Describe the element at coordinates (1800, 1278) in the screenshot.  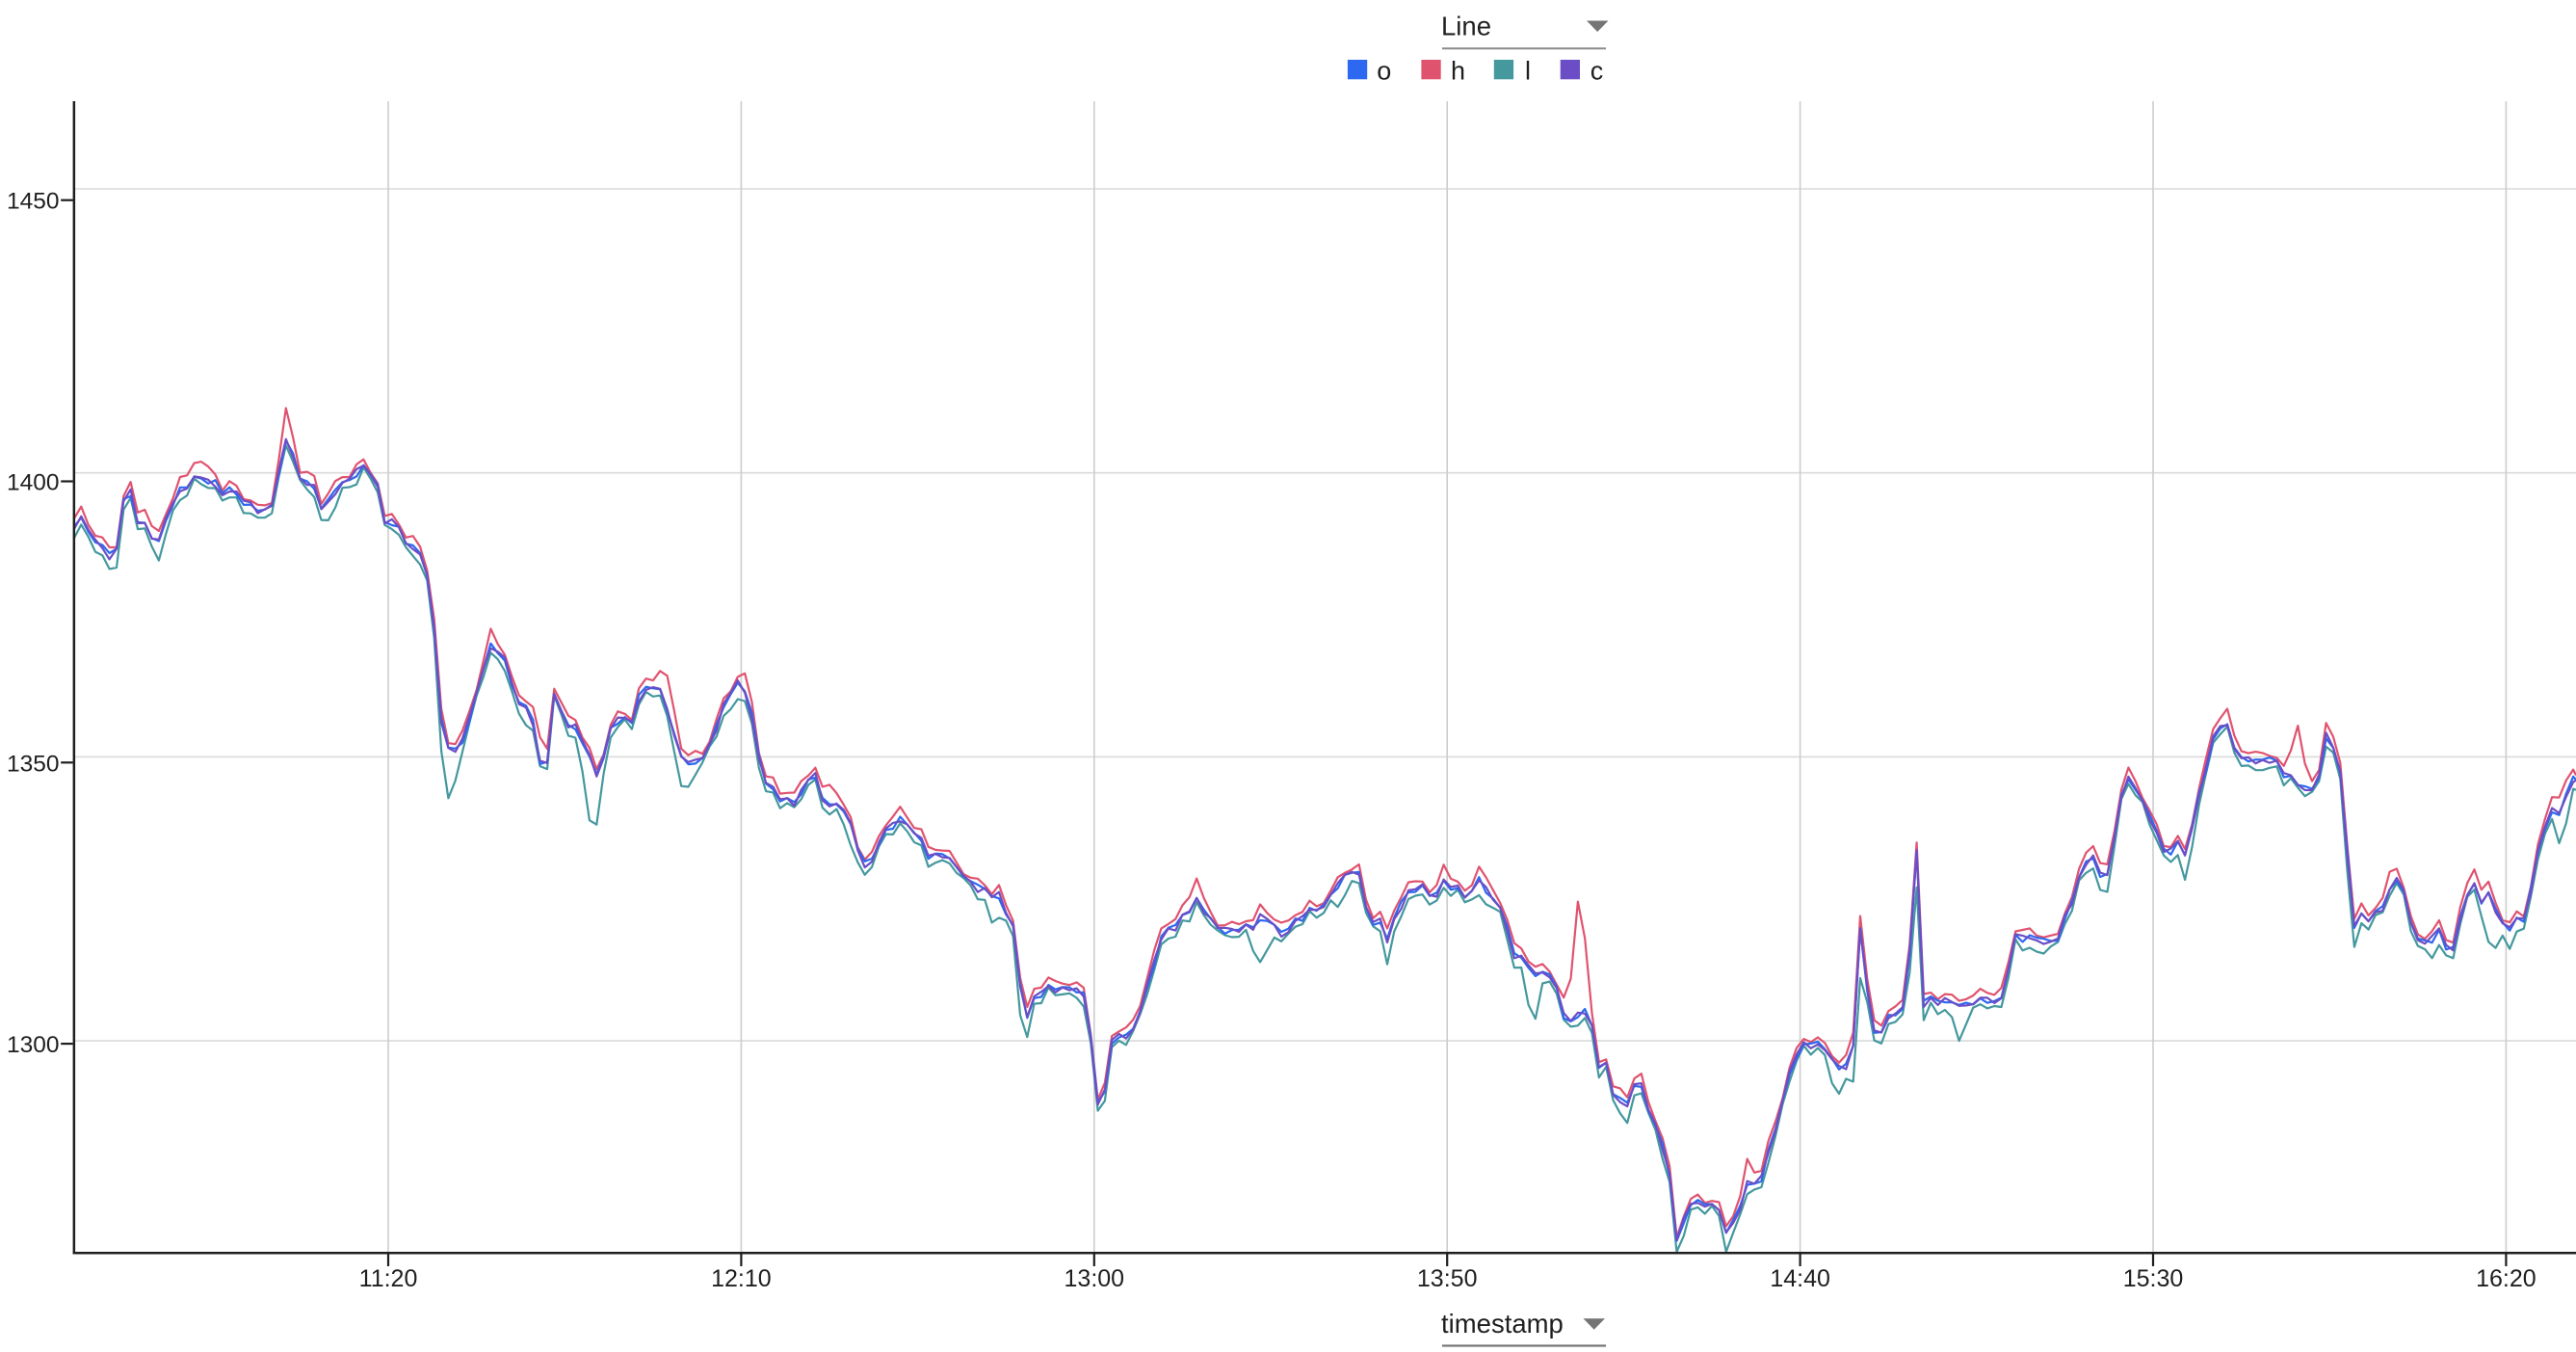
I see `svg-text: 14:40` at that location.